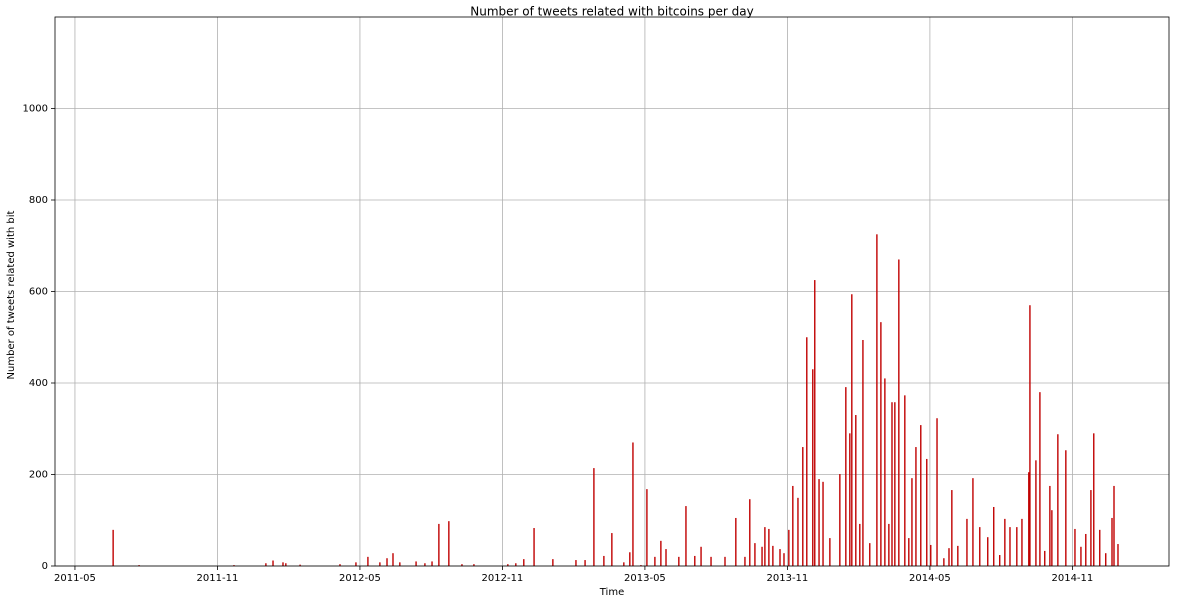 This screenshot has width=1180, height=604. Describe the element at coordinates (1072, 578) in the screenshot. I see `x-tick-label: 2014-11` at that location.